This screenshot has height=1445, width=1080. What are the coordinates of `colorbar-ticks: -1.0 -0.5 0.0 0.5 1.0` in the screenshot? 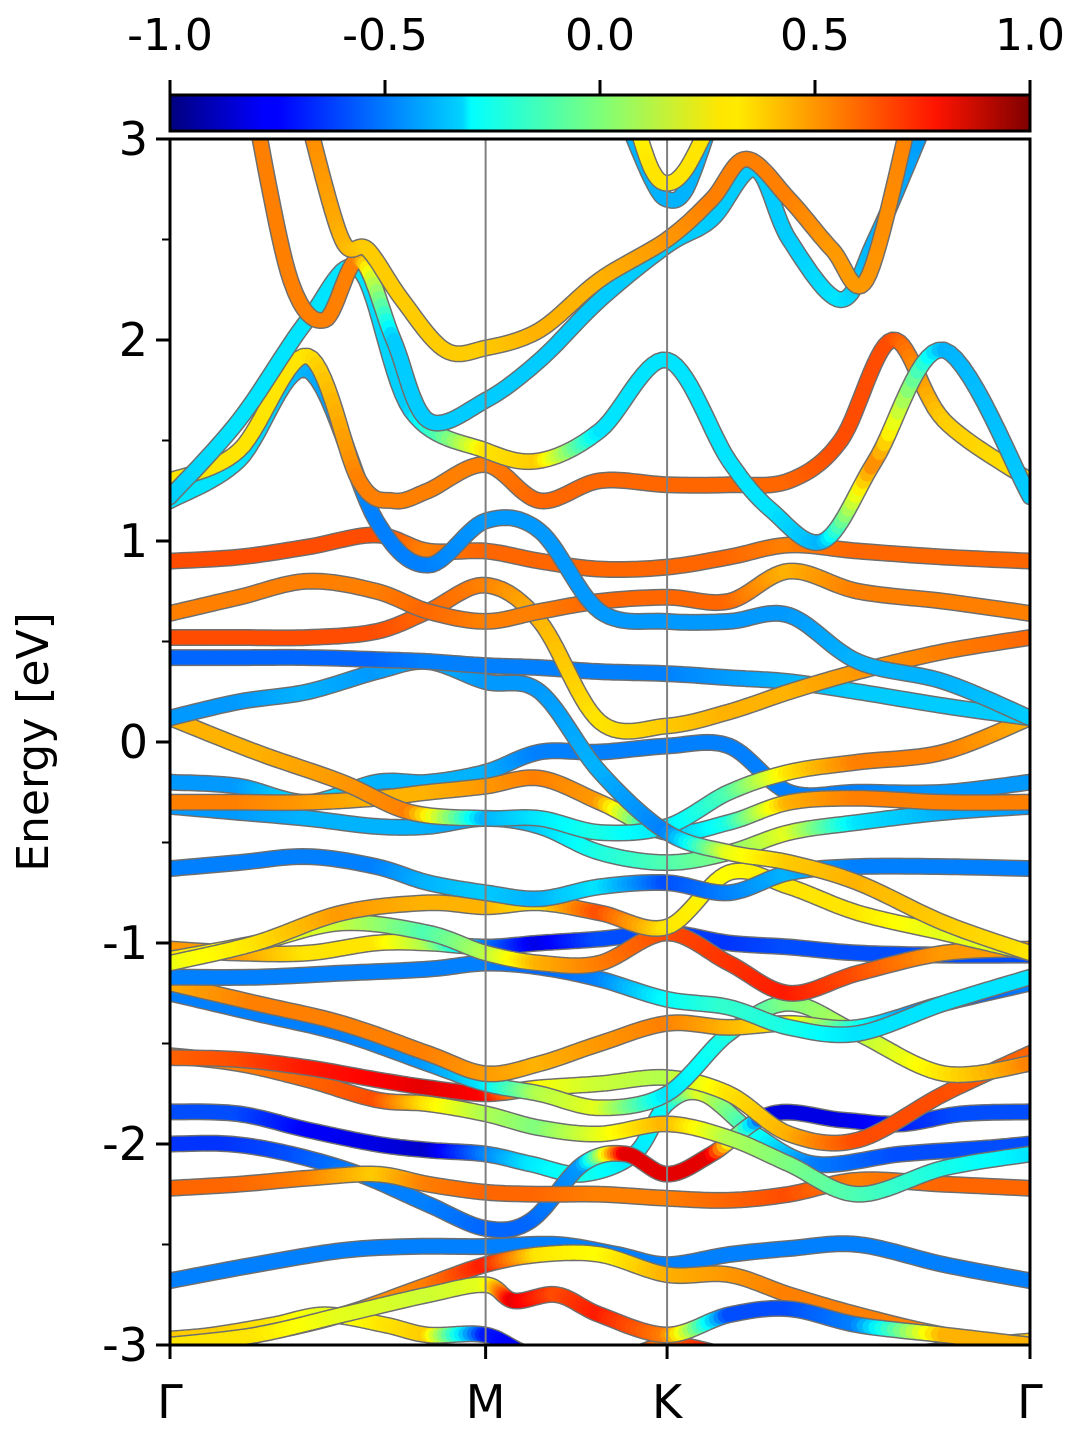 It's located at (596, 52).